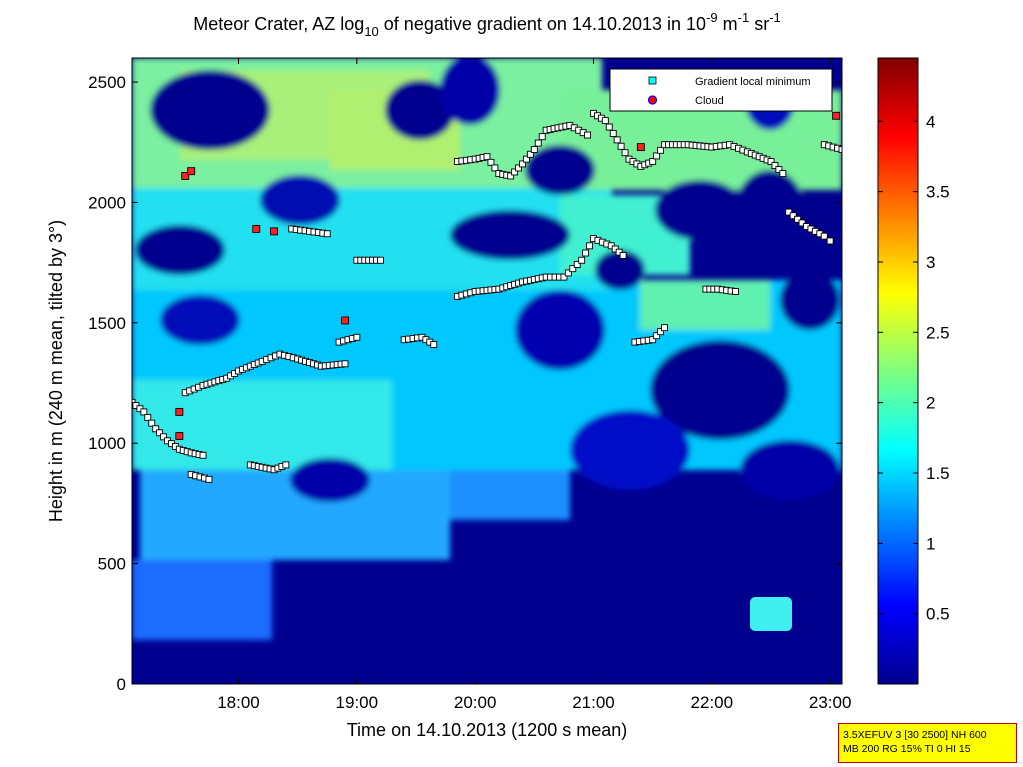 This screenshot has width=1023, height=767. Describe the element at coordinates (487, 730) in the screenshot. I see `x-axis-label: Time on 14.10.2013 (1200 s mean)` at that location.